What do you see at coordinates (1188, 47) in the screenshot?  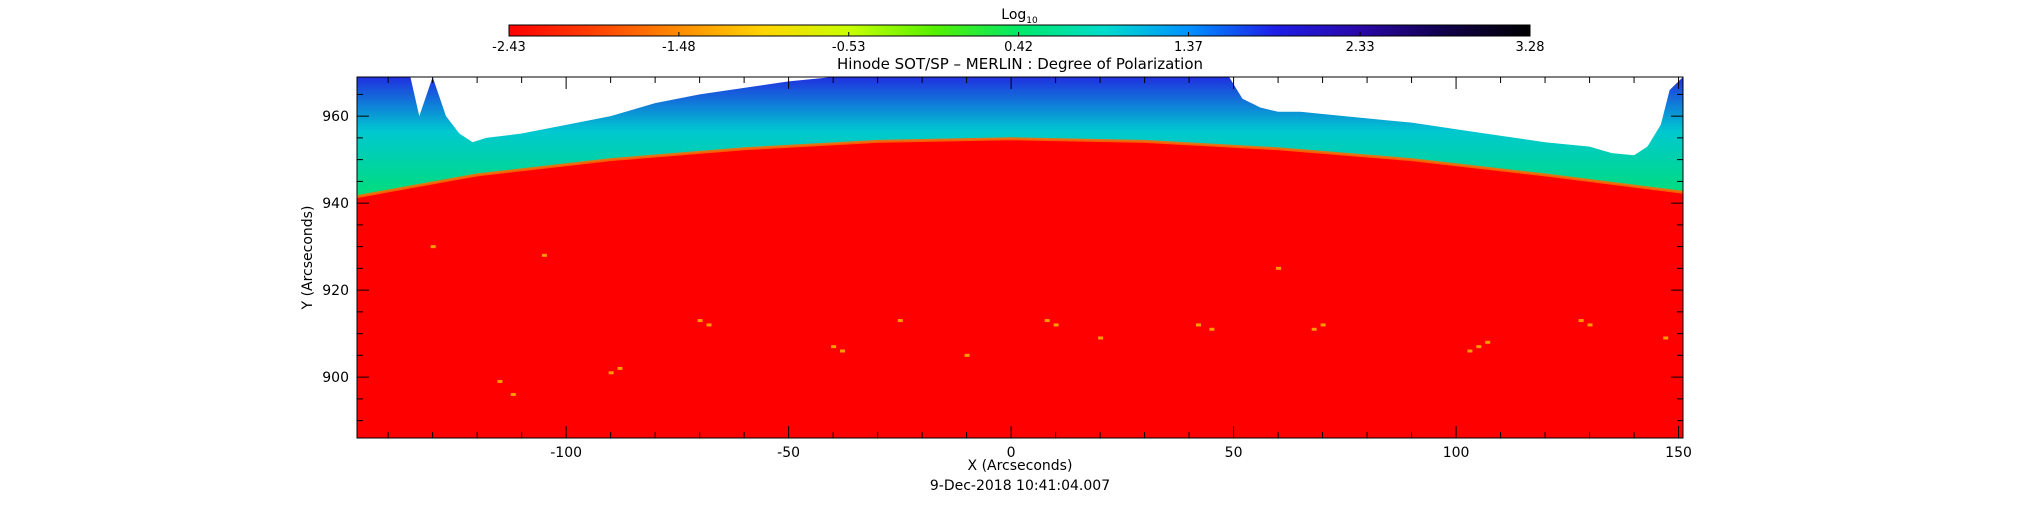 I see `colorbar-tick-label: 1.37` at bounding box center [1188, 47].